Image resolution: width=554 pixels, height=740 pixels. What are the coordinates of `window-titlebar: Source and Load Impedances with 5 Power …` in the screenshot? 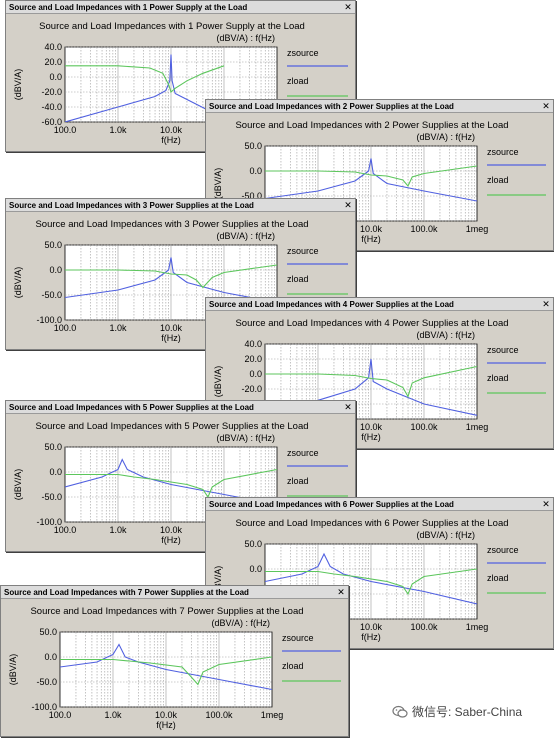 It's located at (180, 407).